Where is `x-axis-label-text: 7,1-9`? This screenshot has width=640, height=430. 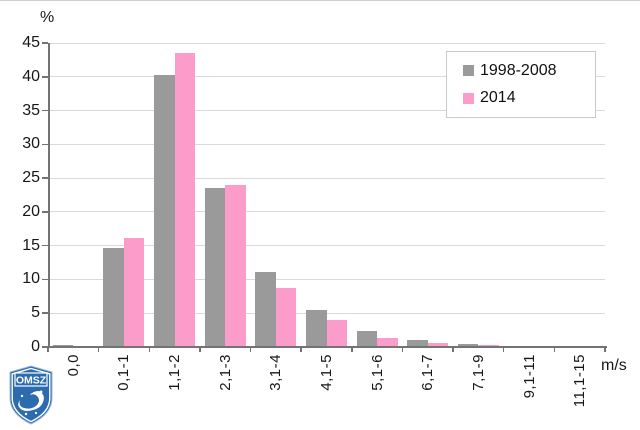
x-axis-label-text: 7,1-9 is located at coordinates (478, 372).